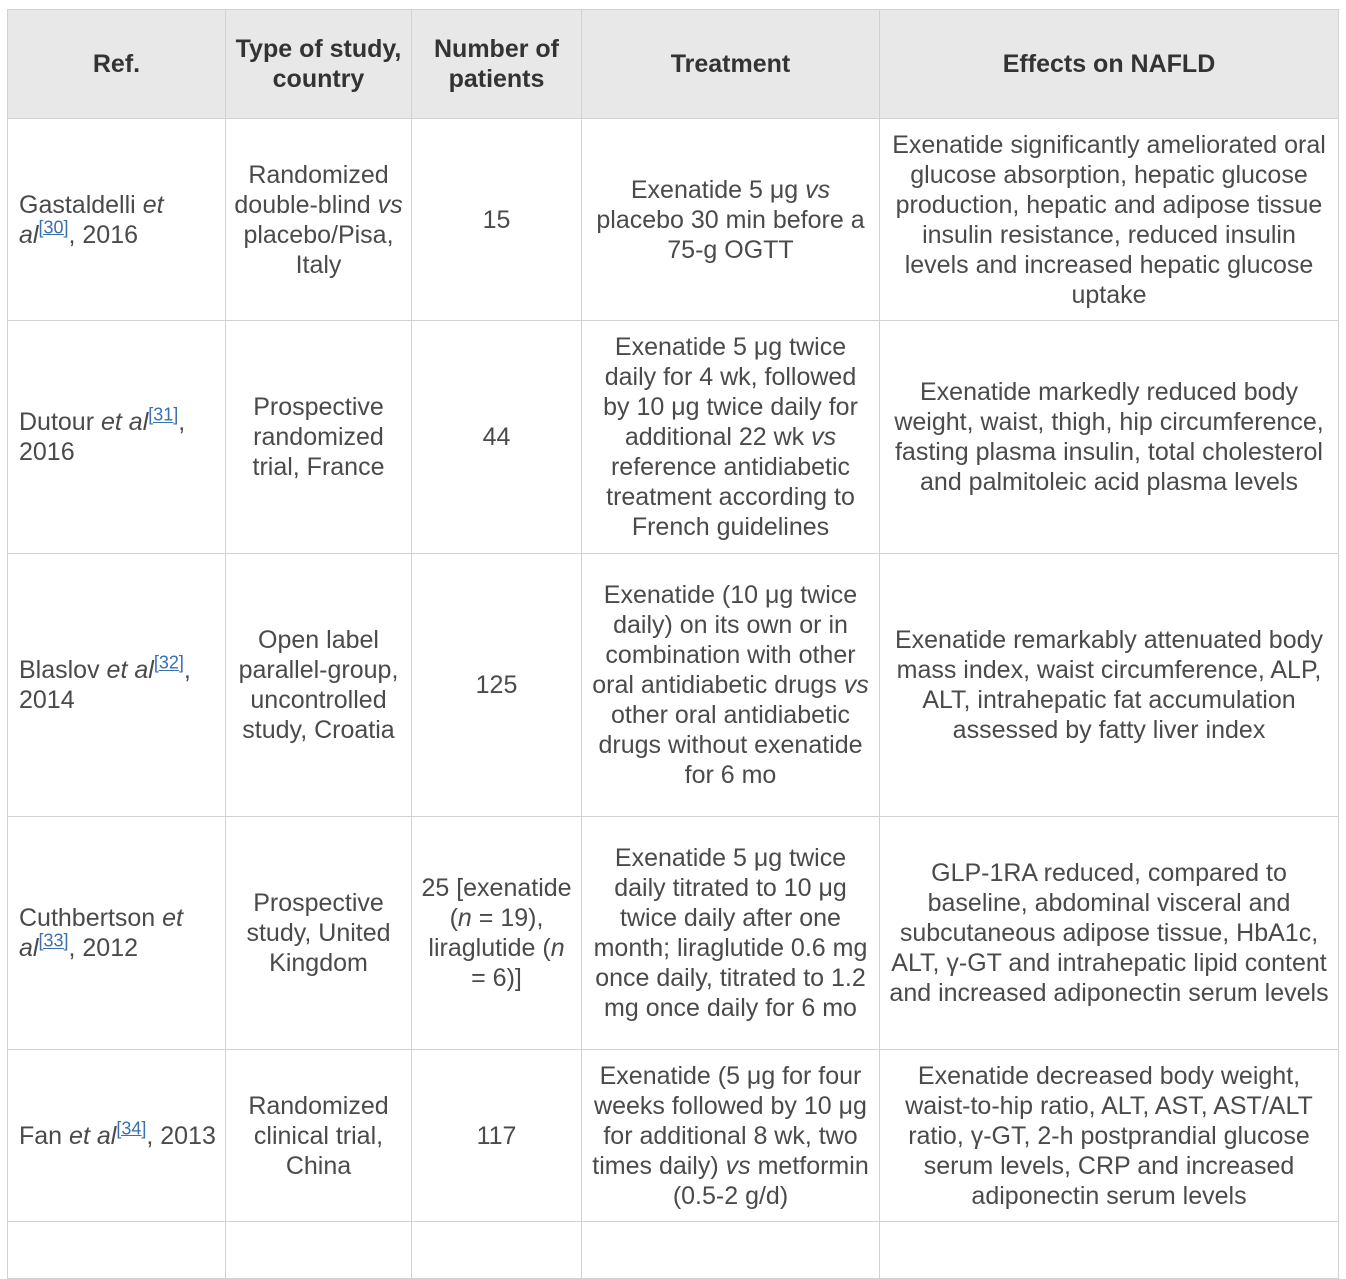  I want to click on reference-link: [34], so click(131, 1128).